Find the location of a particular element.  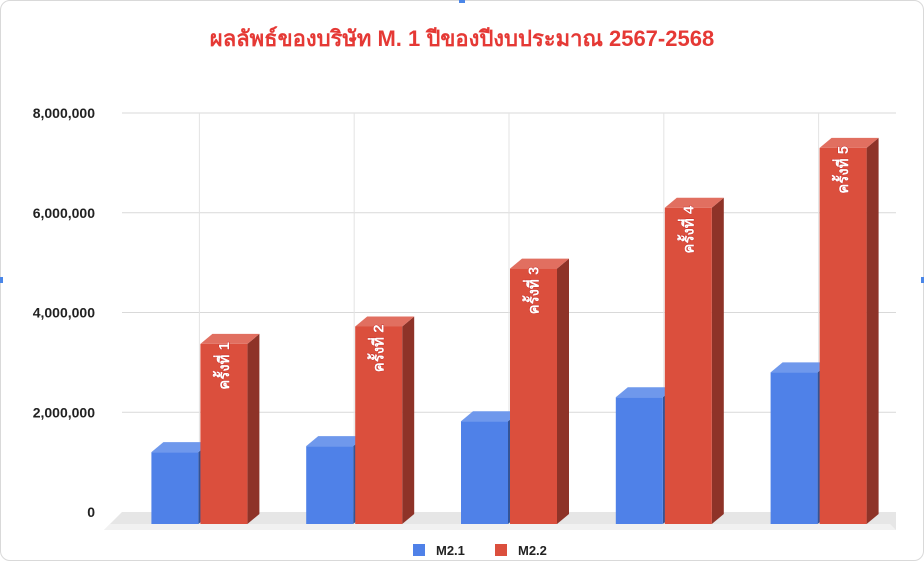

data-label: ครั้งที่ 5 is located at coordinates (841, 170).